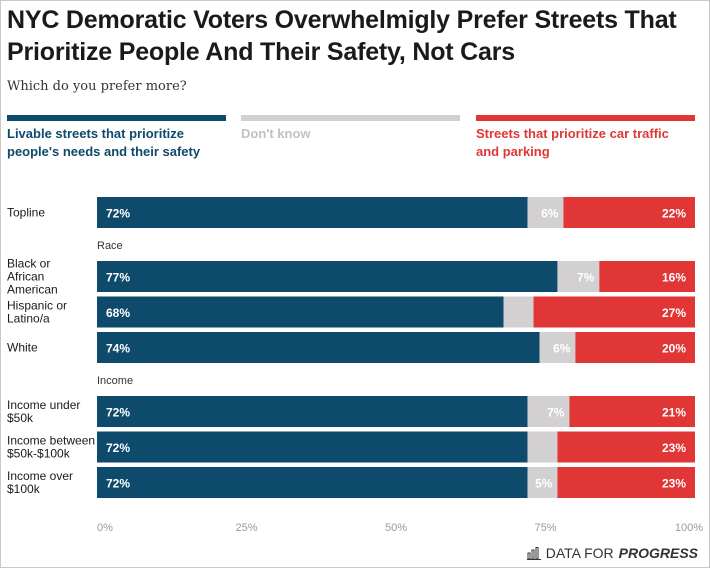 Image resolution: width=710 pixels, height=568 pixels. What do you see at coordinates (51, 447) in the screenshot?
I see `row-label: Income between $50k-$100k` at bounding box center [51, 447].